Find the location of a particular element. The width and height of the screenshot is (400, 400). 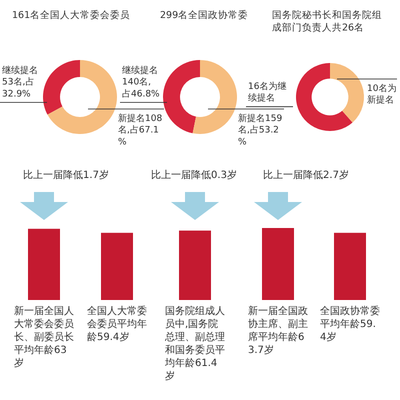

slice-label: 16名为继续提名 is located at coordinates (267, 92).